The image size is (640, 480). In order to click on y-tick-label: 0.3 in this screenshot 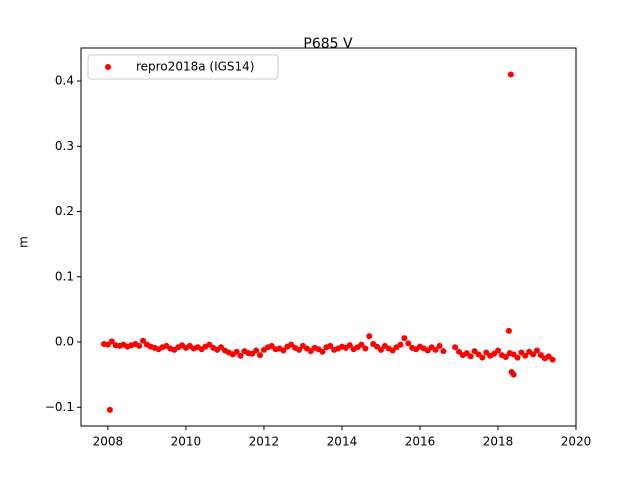, I will do `click(64, 146)`.